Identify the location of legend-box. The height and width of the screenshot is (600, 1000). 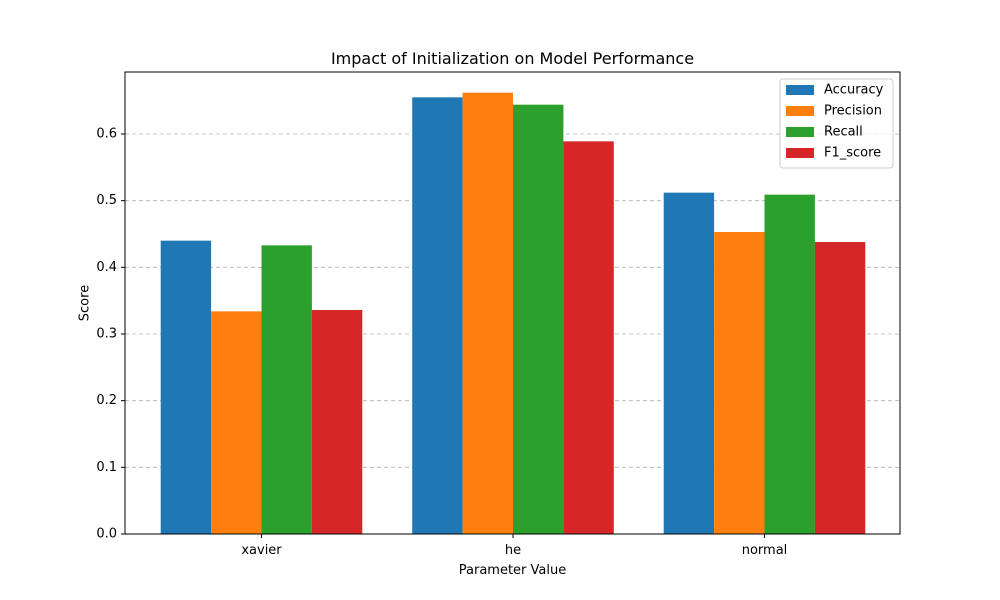
(836, 123).